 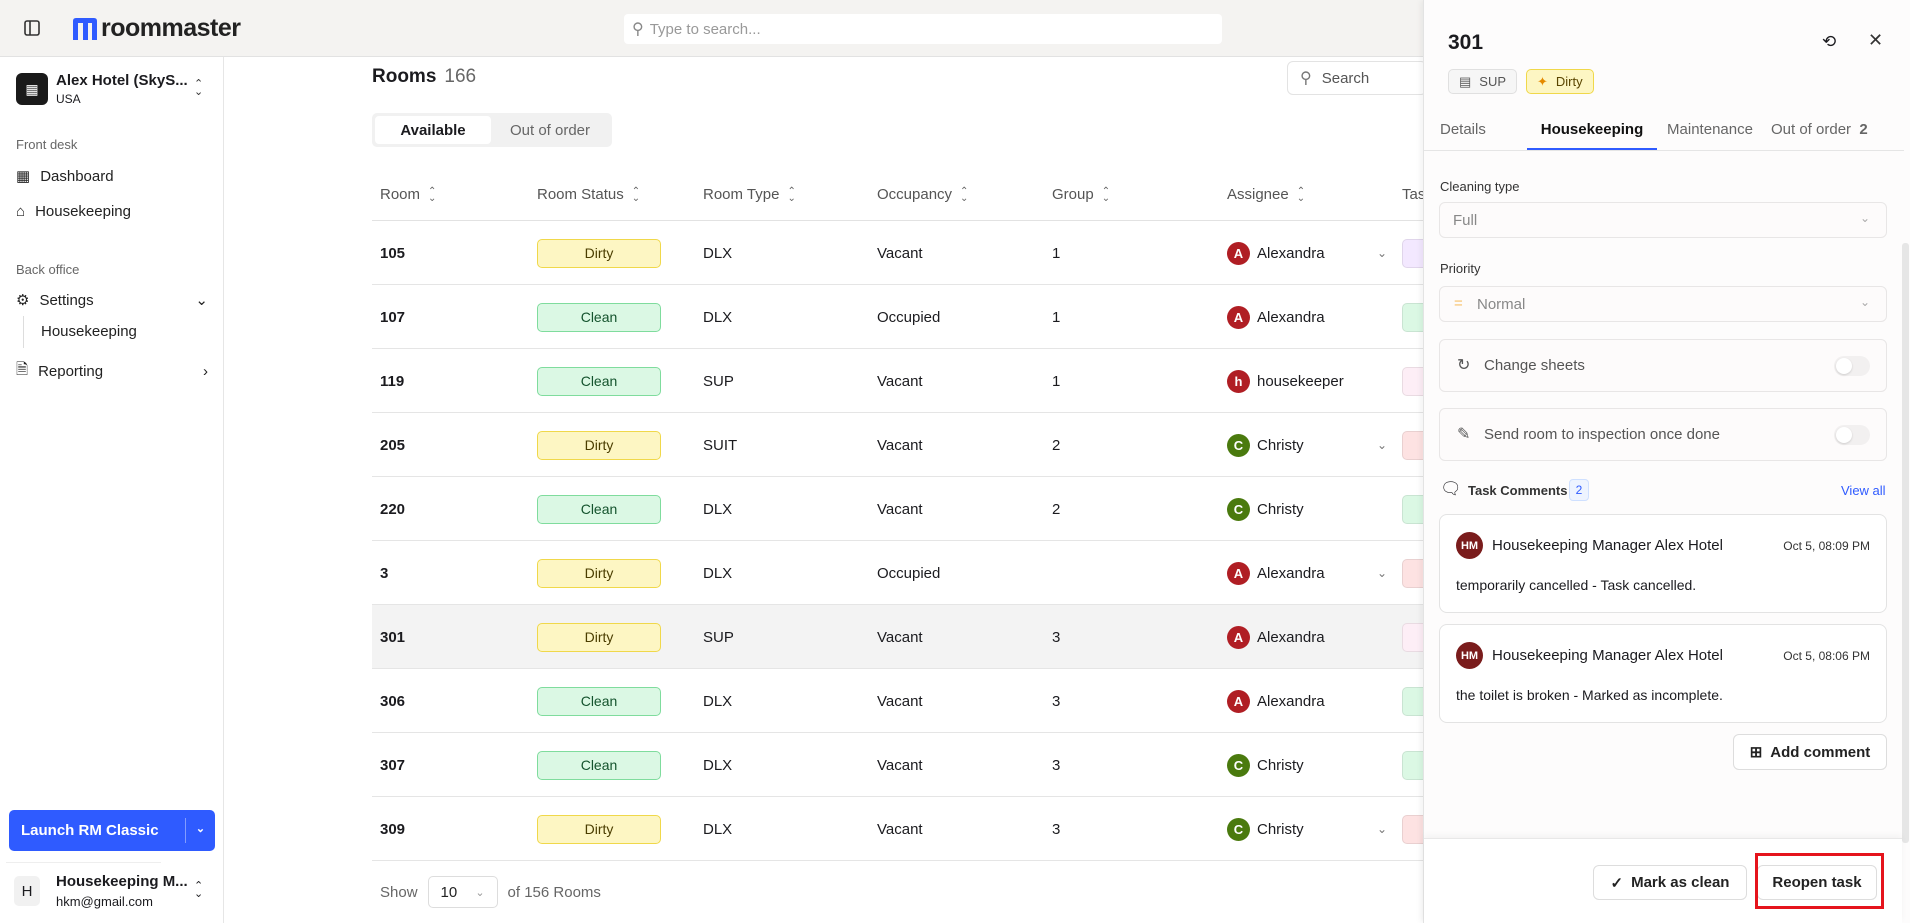 What do you see at coordinates (917, 829) in the screenshot?
I see `table-row: 309 Dirty DLX Vacant 3 C Christy ⌄` at bounding box center [917, 829].